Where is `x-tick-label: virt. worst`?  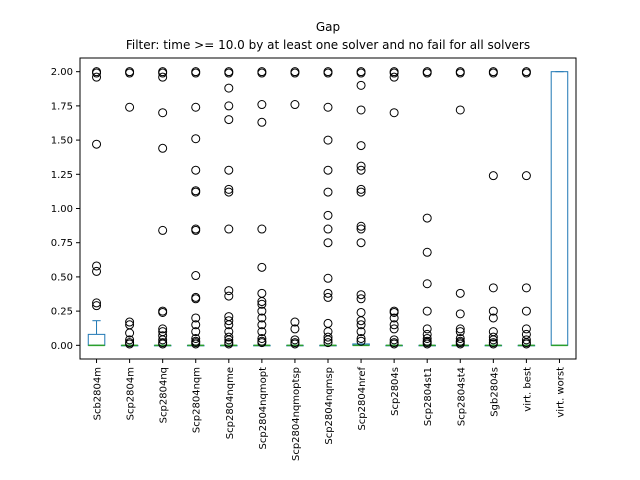
x-tick-label: virt. worst is located at coordinates (560, 392).